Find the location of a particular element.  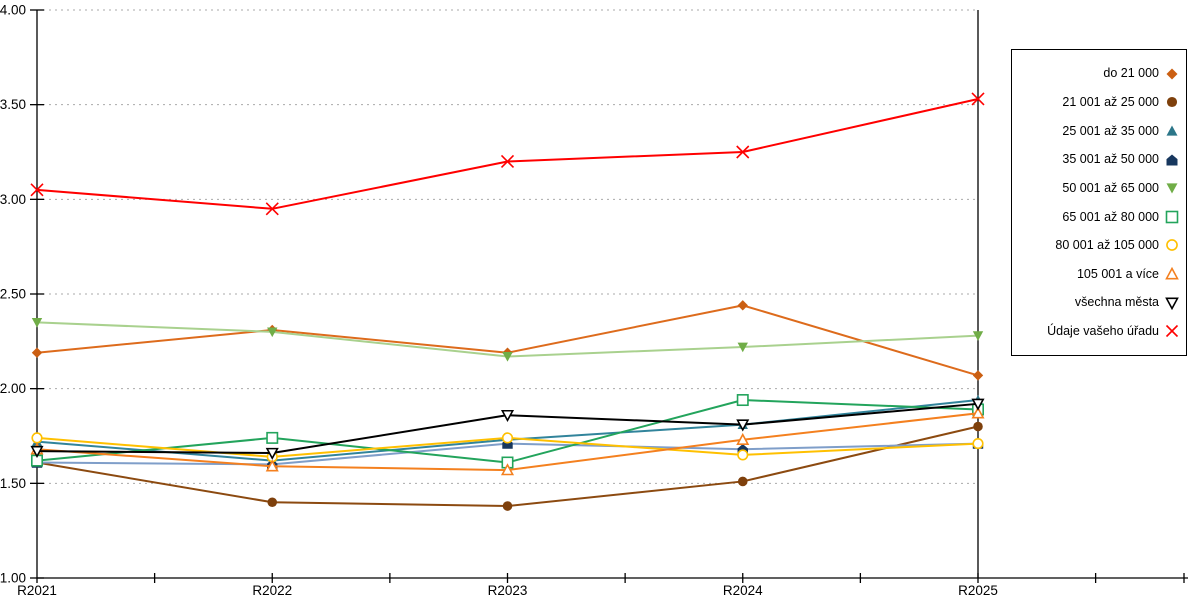

series-21-001-až-25-000 is located at coordinates (507, 466).